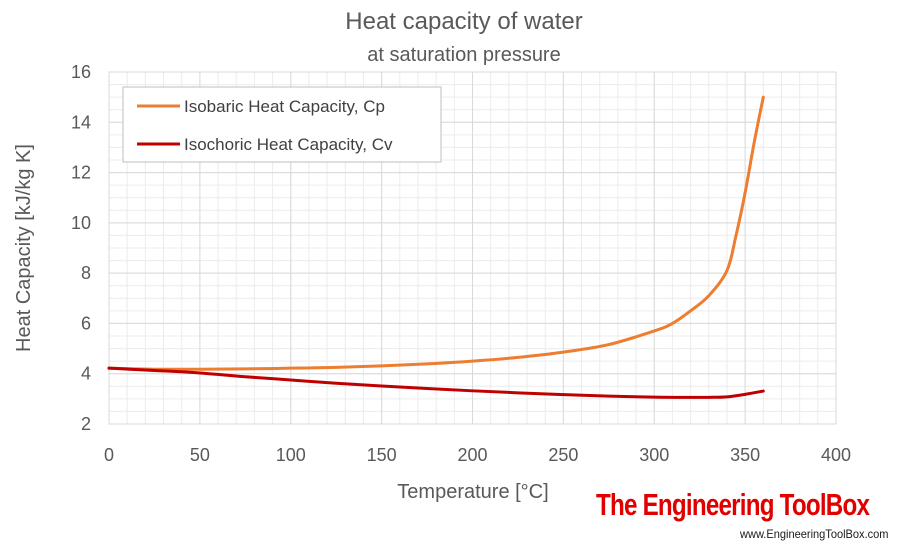 The image size is (921, 544). What do you see at coordinates (463, 55) in the screenshot?
I see `chart-subtitle: at saturation pressure` at bounding box center [463, 55].